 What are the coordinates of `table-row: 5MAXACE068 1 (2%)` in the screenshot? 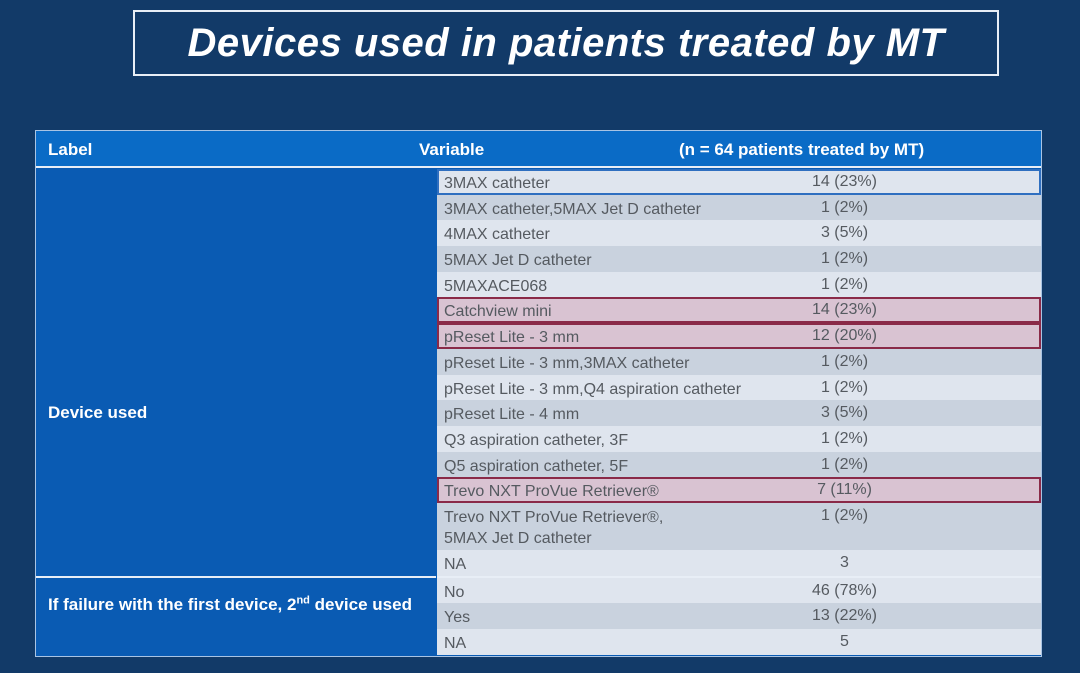 It's located at (739, 284).